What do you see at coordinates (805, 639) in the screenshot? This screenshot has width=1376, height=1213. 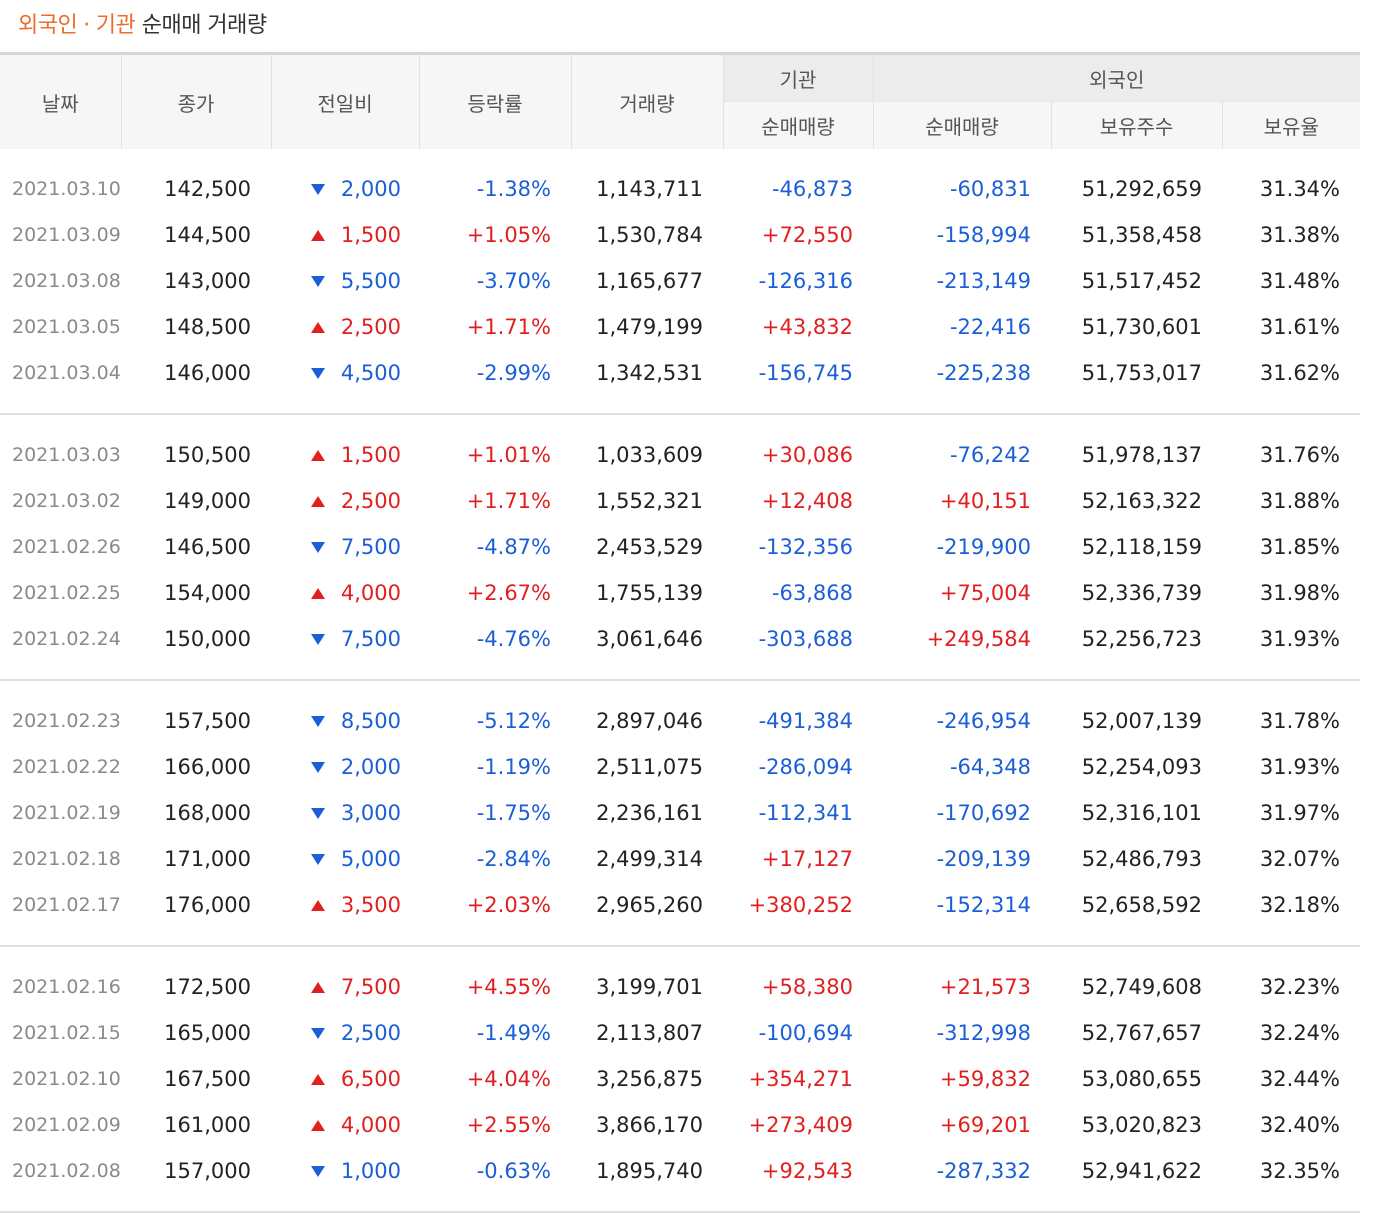 I see `cell-institution-net: -303,688` at bounding box center [805, 639].